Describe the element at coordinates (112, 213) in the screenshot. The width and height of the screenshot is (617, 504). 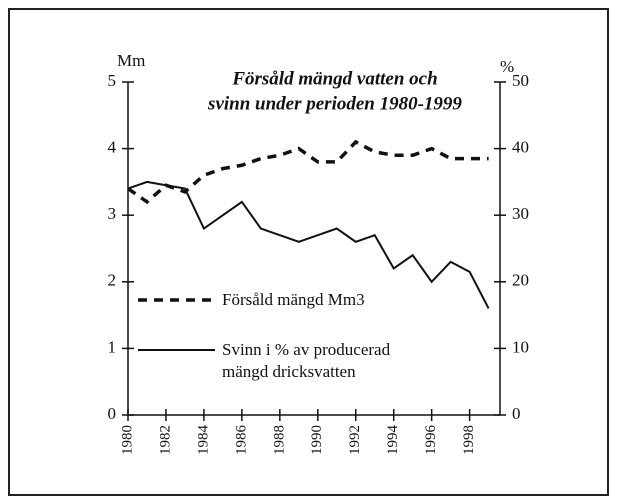
I see `y-tick-label: 3` at that location.